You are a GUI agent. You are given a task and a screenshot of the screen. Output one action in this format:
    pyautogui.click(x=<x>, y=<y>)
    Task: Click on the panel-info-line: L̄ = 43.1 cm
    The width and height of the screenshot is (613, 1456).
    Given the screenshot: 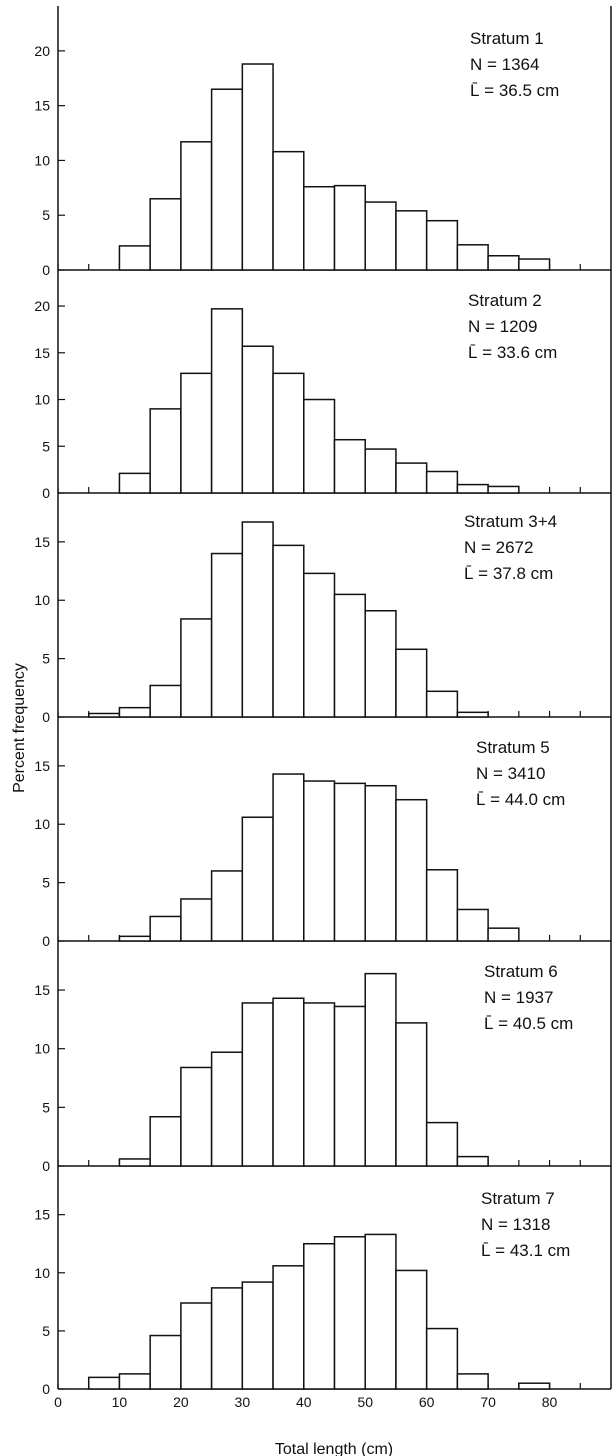 What is the action you would take?
    pyautogui.click(x=525, y=1250)
    